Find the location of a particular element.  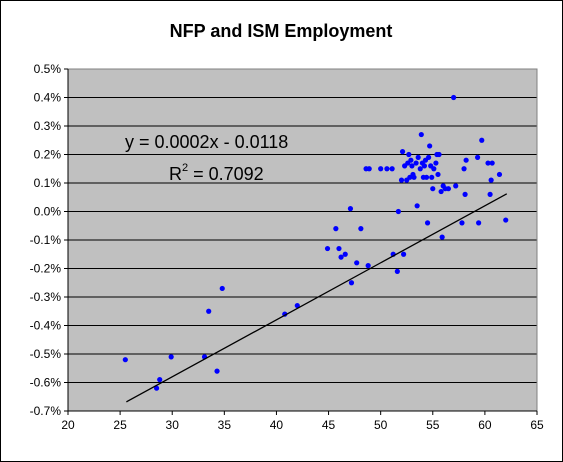

y-tick-label: -0.5% is located at coordinates (46, 354).